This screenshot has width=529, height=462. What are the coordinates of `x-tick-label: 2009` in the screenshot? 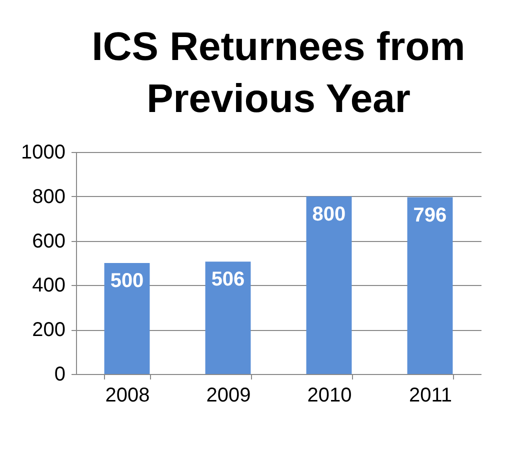 It's located at (228, 395).